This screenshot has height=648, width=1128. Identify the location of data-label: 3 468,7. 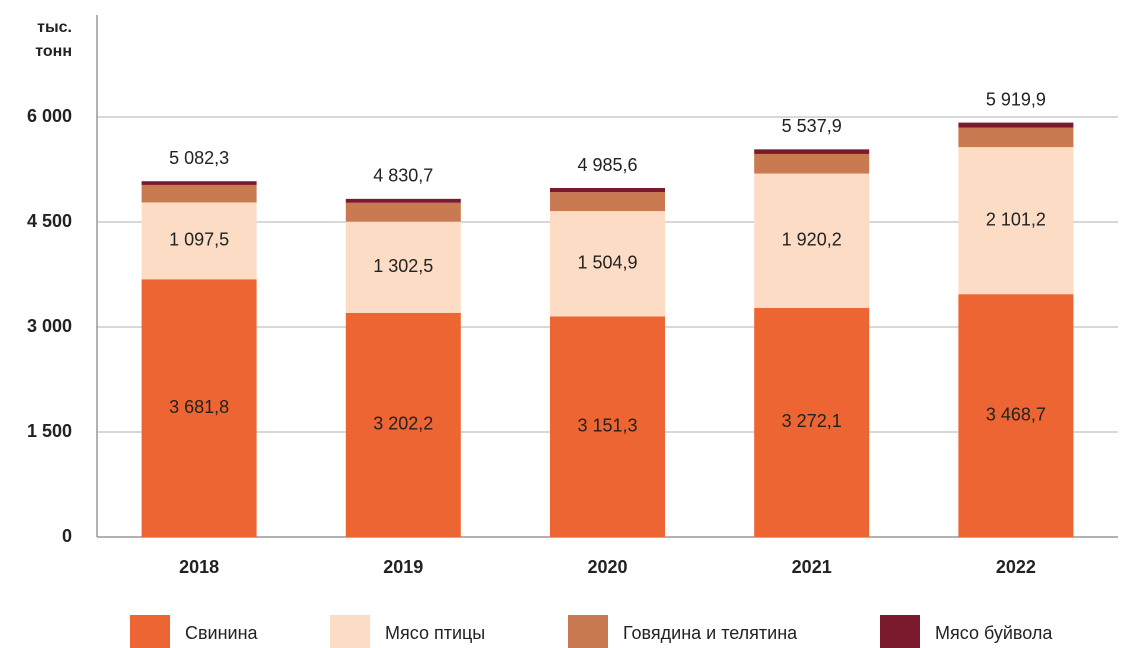
(1016, 414).